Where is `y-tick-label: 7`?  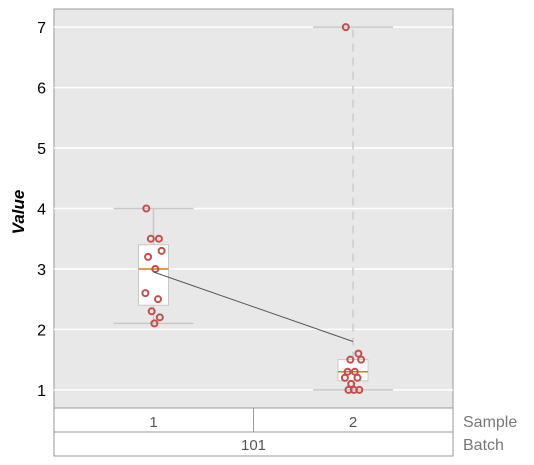
y-tick-label: 7 is located at coordinates (41, 28).